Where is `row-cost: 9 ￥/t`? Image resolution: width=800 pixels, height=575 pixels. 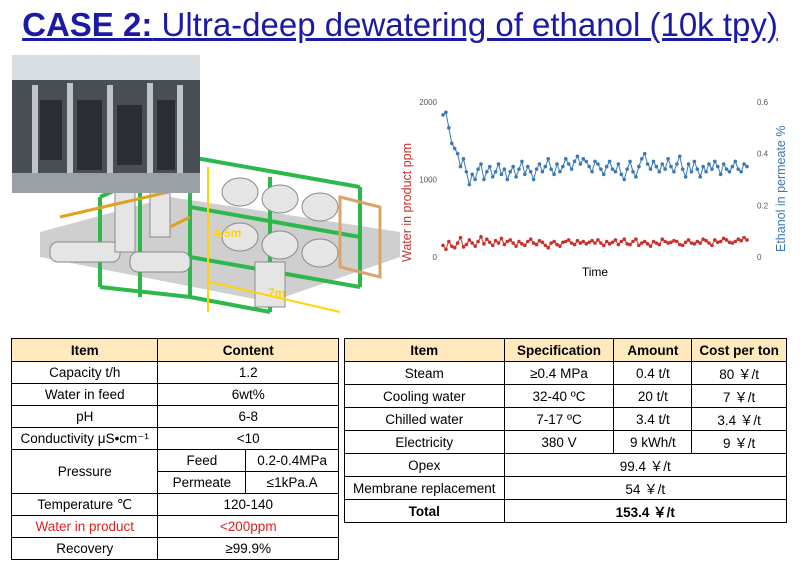
row-cost: 9 ￥/t is located at coordinates (739, 442).